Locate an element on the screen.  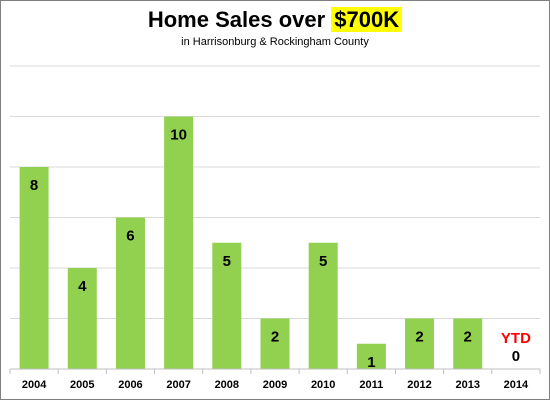
x-tick-label-2014: 2014 is located at coordinates (516, 385).